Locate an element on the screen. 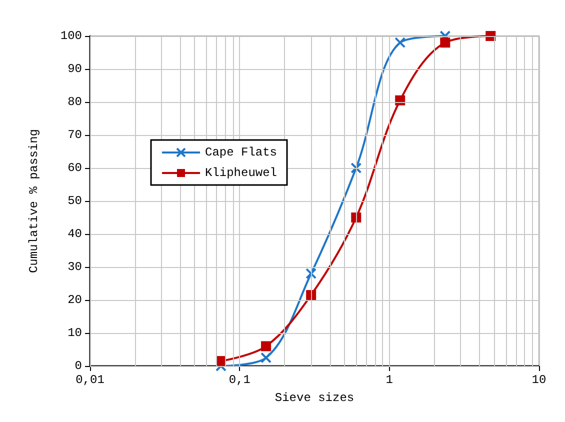  x-axis-title: Sieve sizes is located at coordinates (314, 398).